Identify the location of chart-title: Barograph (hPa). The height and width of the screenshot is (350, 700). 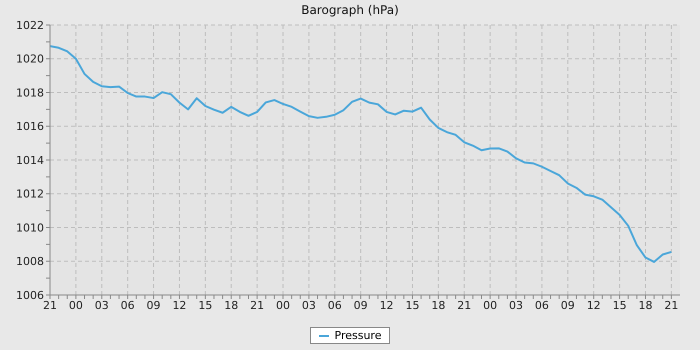
(350, 9).